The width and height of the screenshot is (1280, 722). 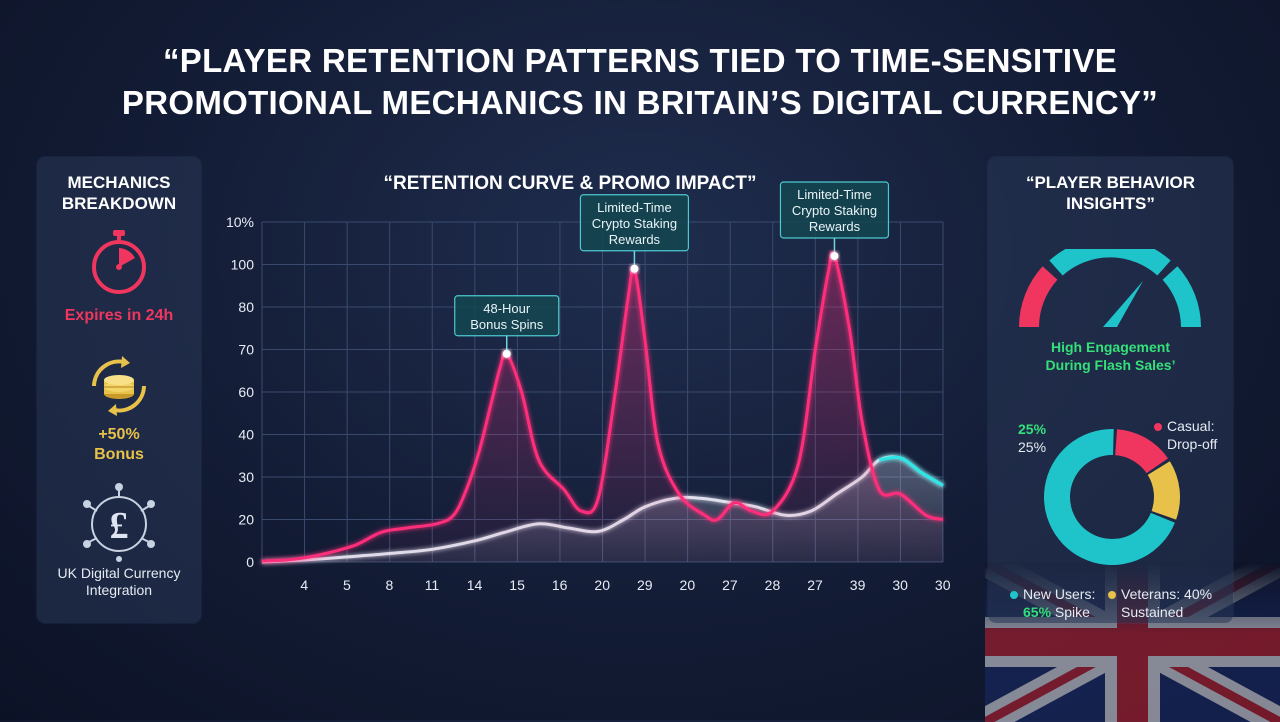 What do you see at coordinates (506, 324) in the screenshot?
I see `annotation-text: Bonus Spins` at bounding box center [506, 324].